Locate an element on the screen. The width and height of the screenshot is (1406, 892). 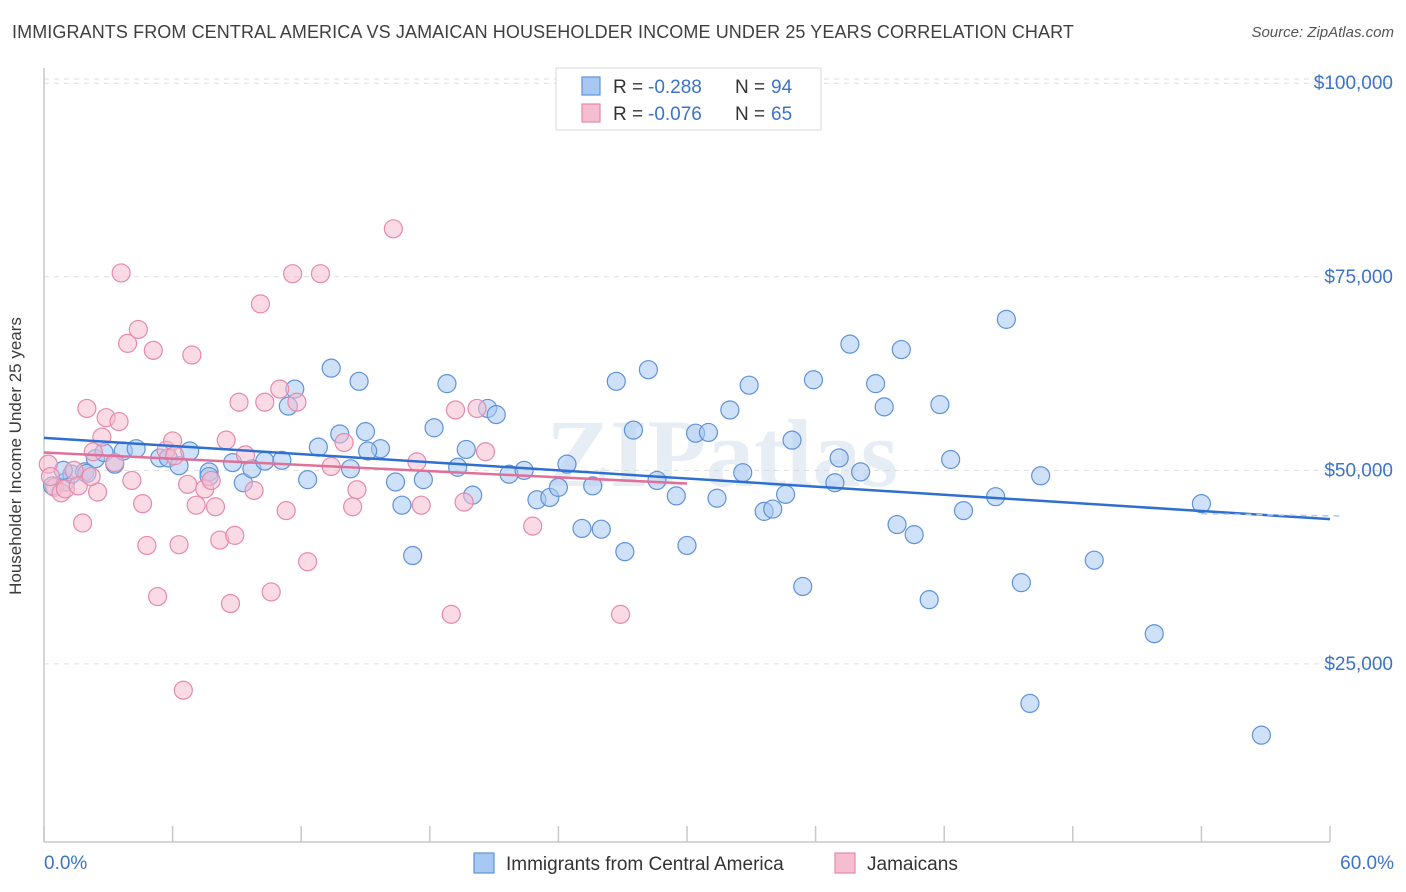
legend-r-value: -0.288 is located at coordinates (675, 87).